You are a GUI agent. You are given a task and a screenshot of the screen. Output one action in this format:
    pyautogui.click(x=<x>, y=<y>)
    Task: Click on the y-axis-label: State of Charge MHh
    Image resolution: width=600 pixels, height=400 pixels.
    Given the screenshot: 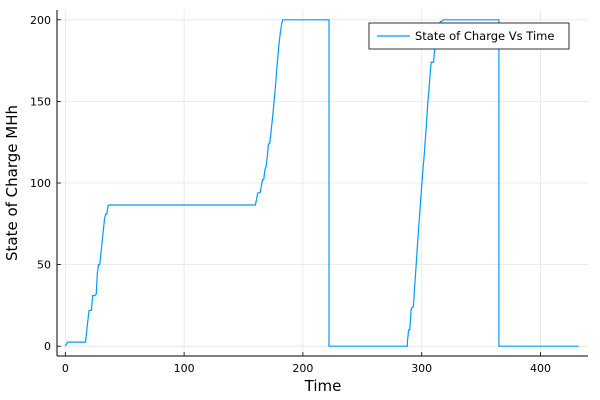 What is the action you would take?
    pyautogui.click(x=12, y=183)
    